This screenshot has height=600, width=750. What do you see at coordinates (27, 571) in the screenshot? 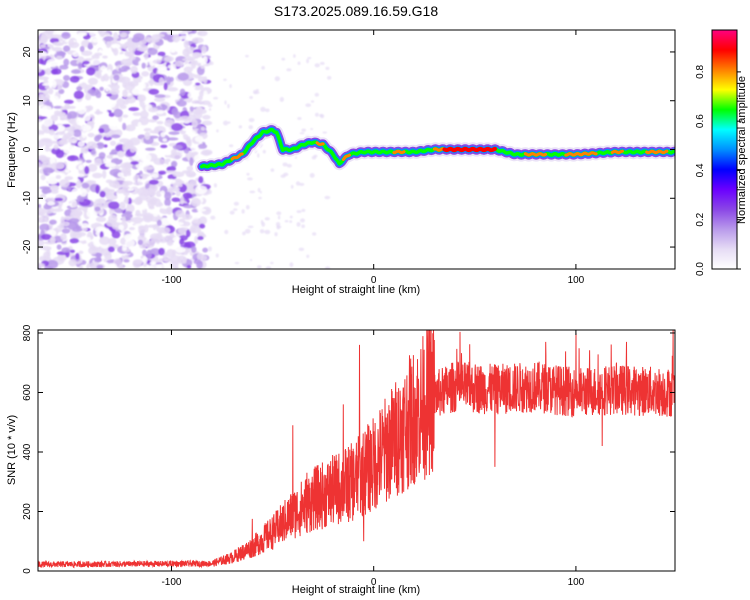
I see `snr-ytick-label: 0` at bounding box center [27, 571].